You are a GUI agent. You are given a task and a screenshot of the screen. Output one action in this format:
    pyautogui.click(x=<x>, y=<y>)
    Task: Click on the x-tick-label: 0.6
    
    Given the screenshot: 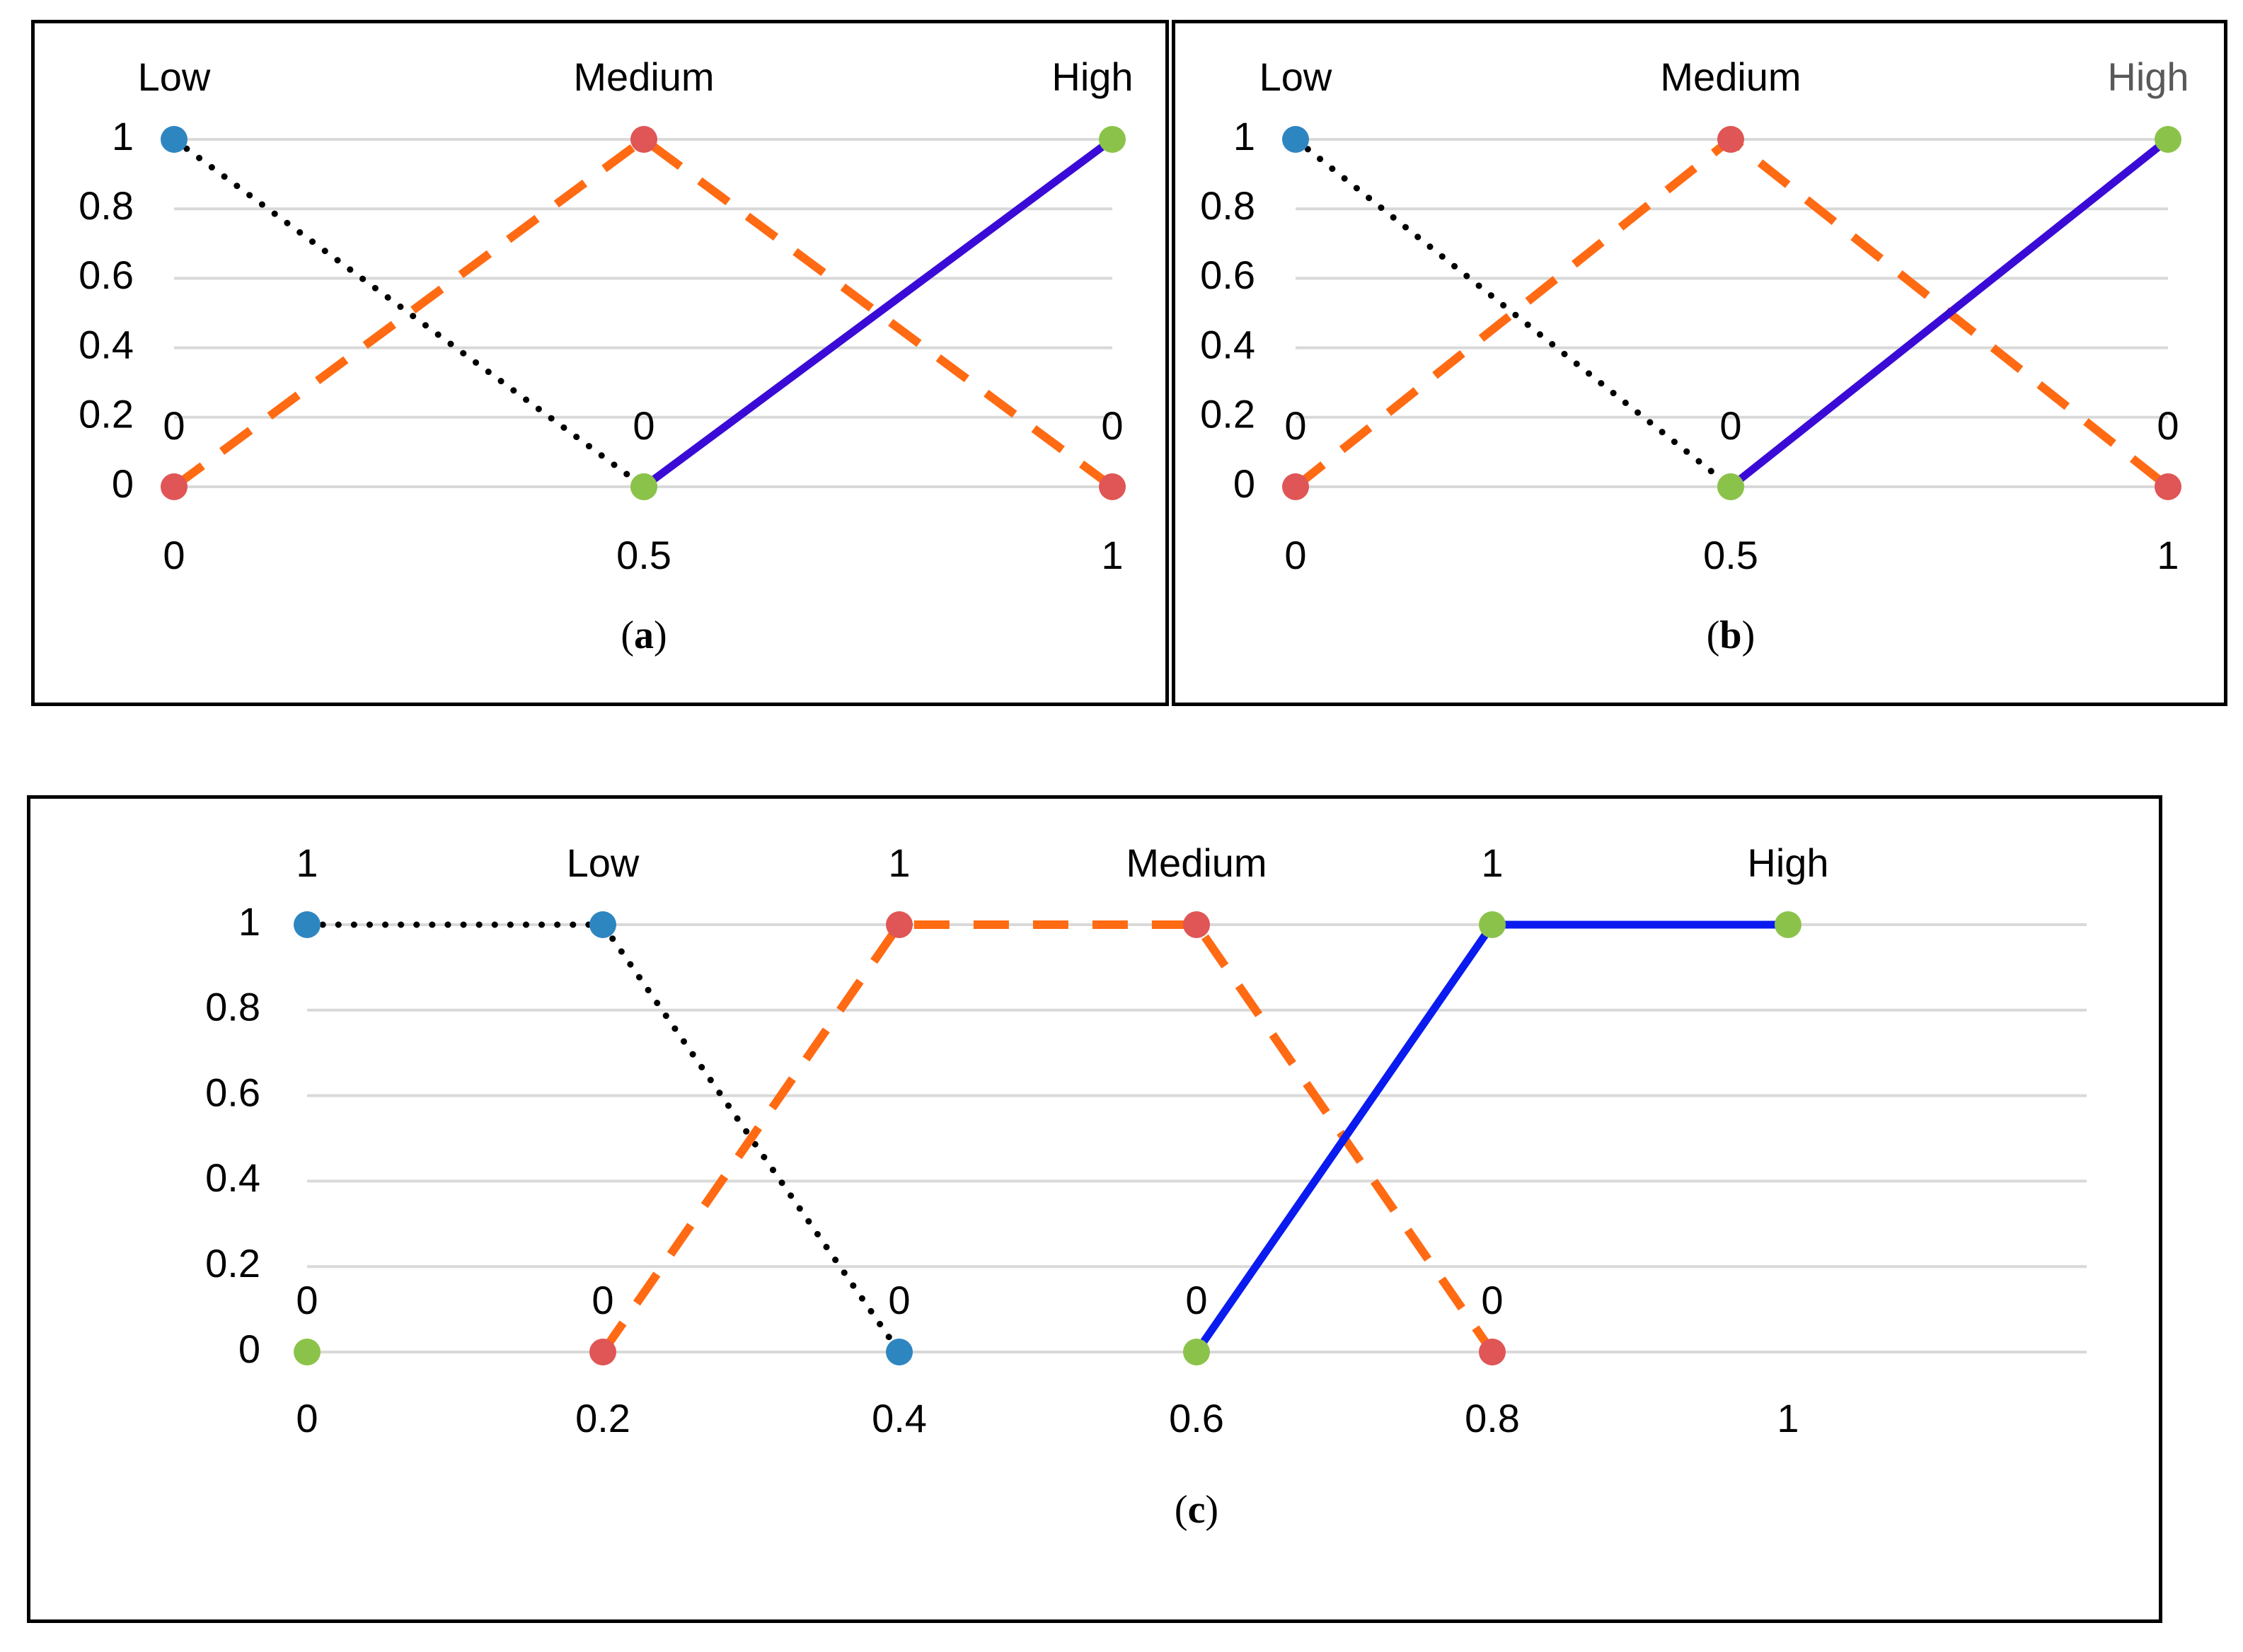 What is the action you would take?
    pyautogui.click(x=1196, y=1418)
    